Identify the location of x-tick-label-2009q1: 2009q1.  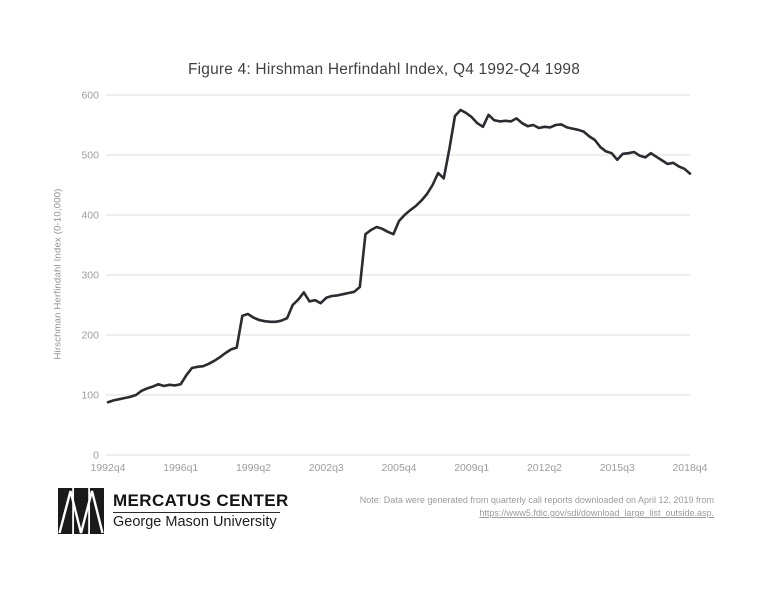
(471, 468).